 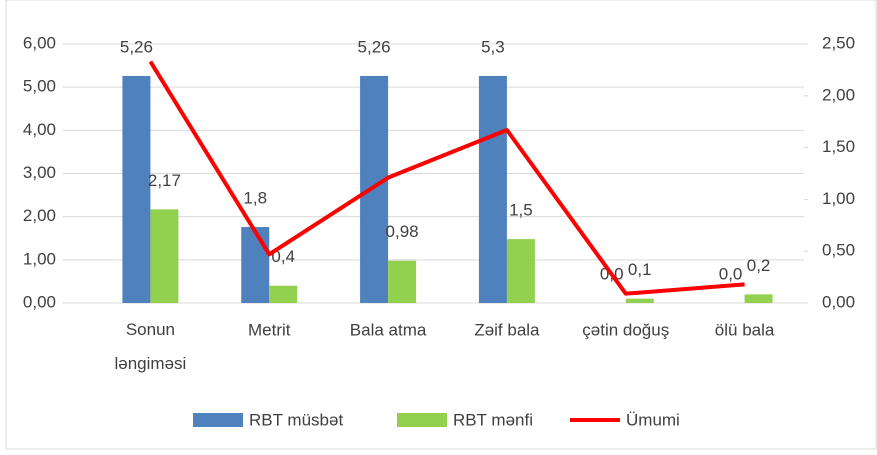 What do you see at coordinates (255, 198) in the screenshot?
I see `data-label: 1,8` at bounding box center [255, 198].